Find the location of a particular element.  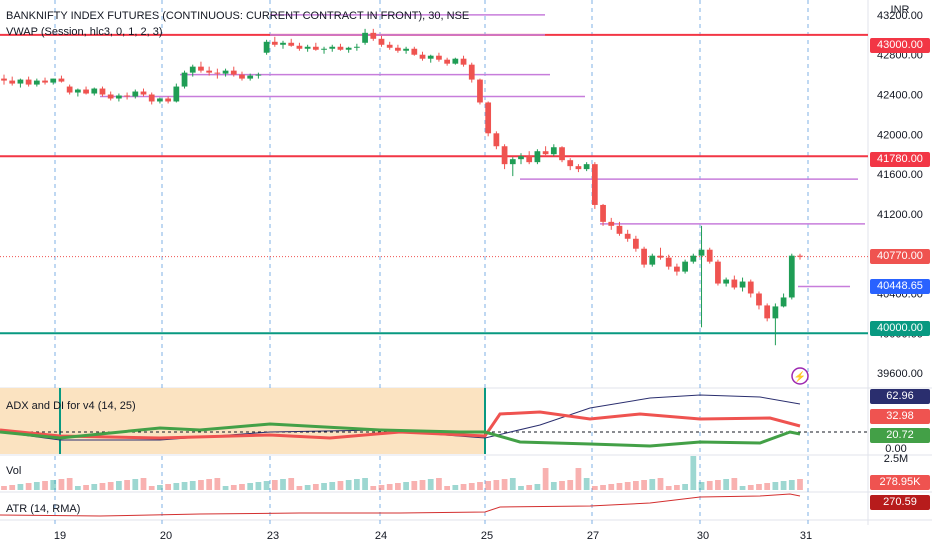

time-tick-label: 25 is located at coordinates (487, 536).